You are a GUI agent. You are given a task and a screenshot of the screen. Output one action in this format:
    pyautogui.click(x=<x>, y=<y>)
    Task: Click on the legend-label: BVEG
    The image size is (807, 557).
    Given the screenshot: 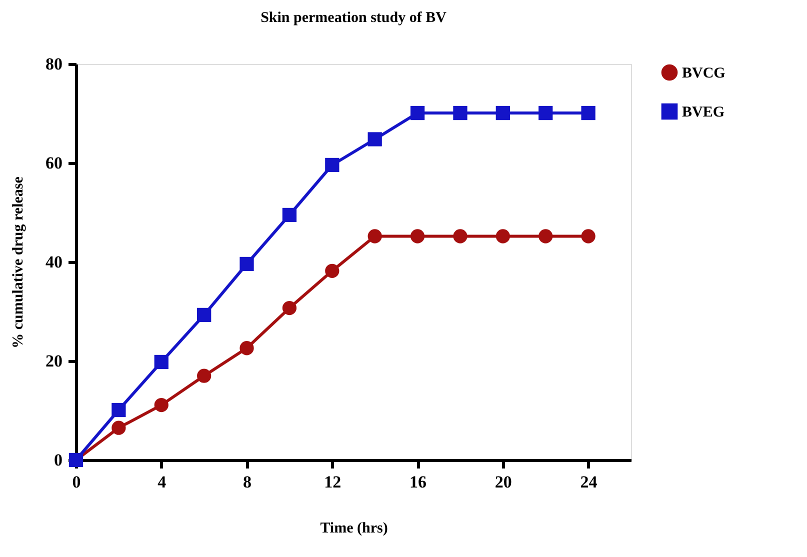 What is the action you would take?
    pyautogui.click(x=703, y=112)
    